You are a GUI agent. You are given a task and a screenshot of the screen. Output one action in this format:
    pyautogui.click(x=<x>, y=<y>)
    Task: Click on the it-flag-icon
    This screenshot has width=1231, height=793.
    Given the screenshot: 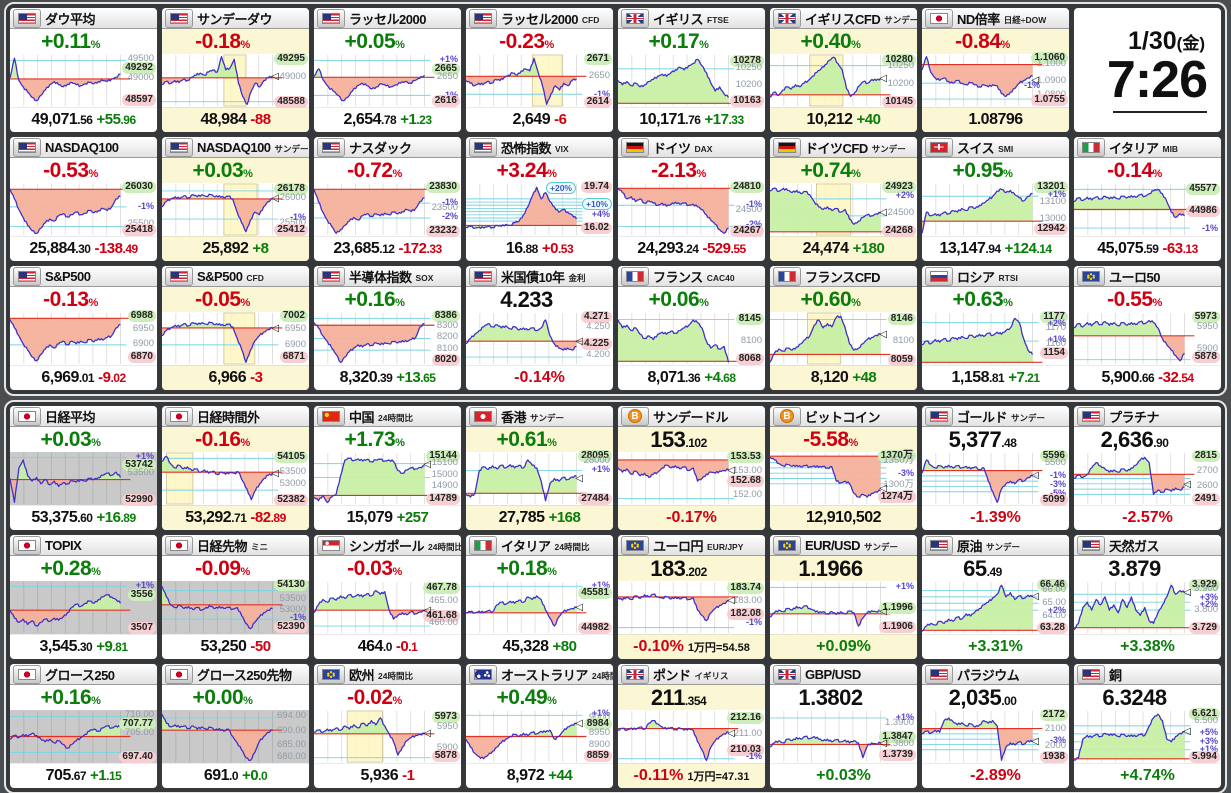 What is the action you would take?
    pyautogui.click(x=1091, y=147)
    